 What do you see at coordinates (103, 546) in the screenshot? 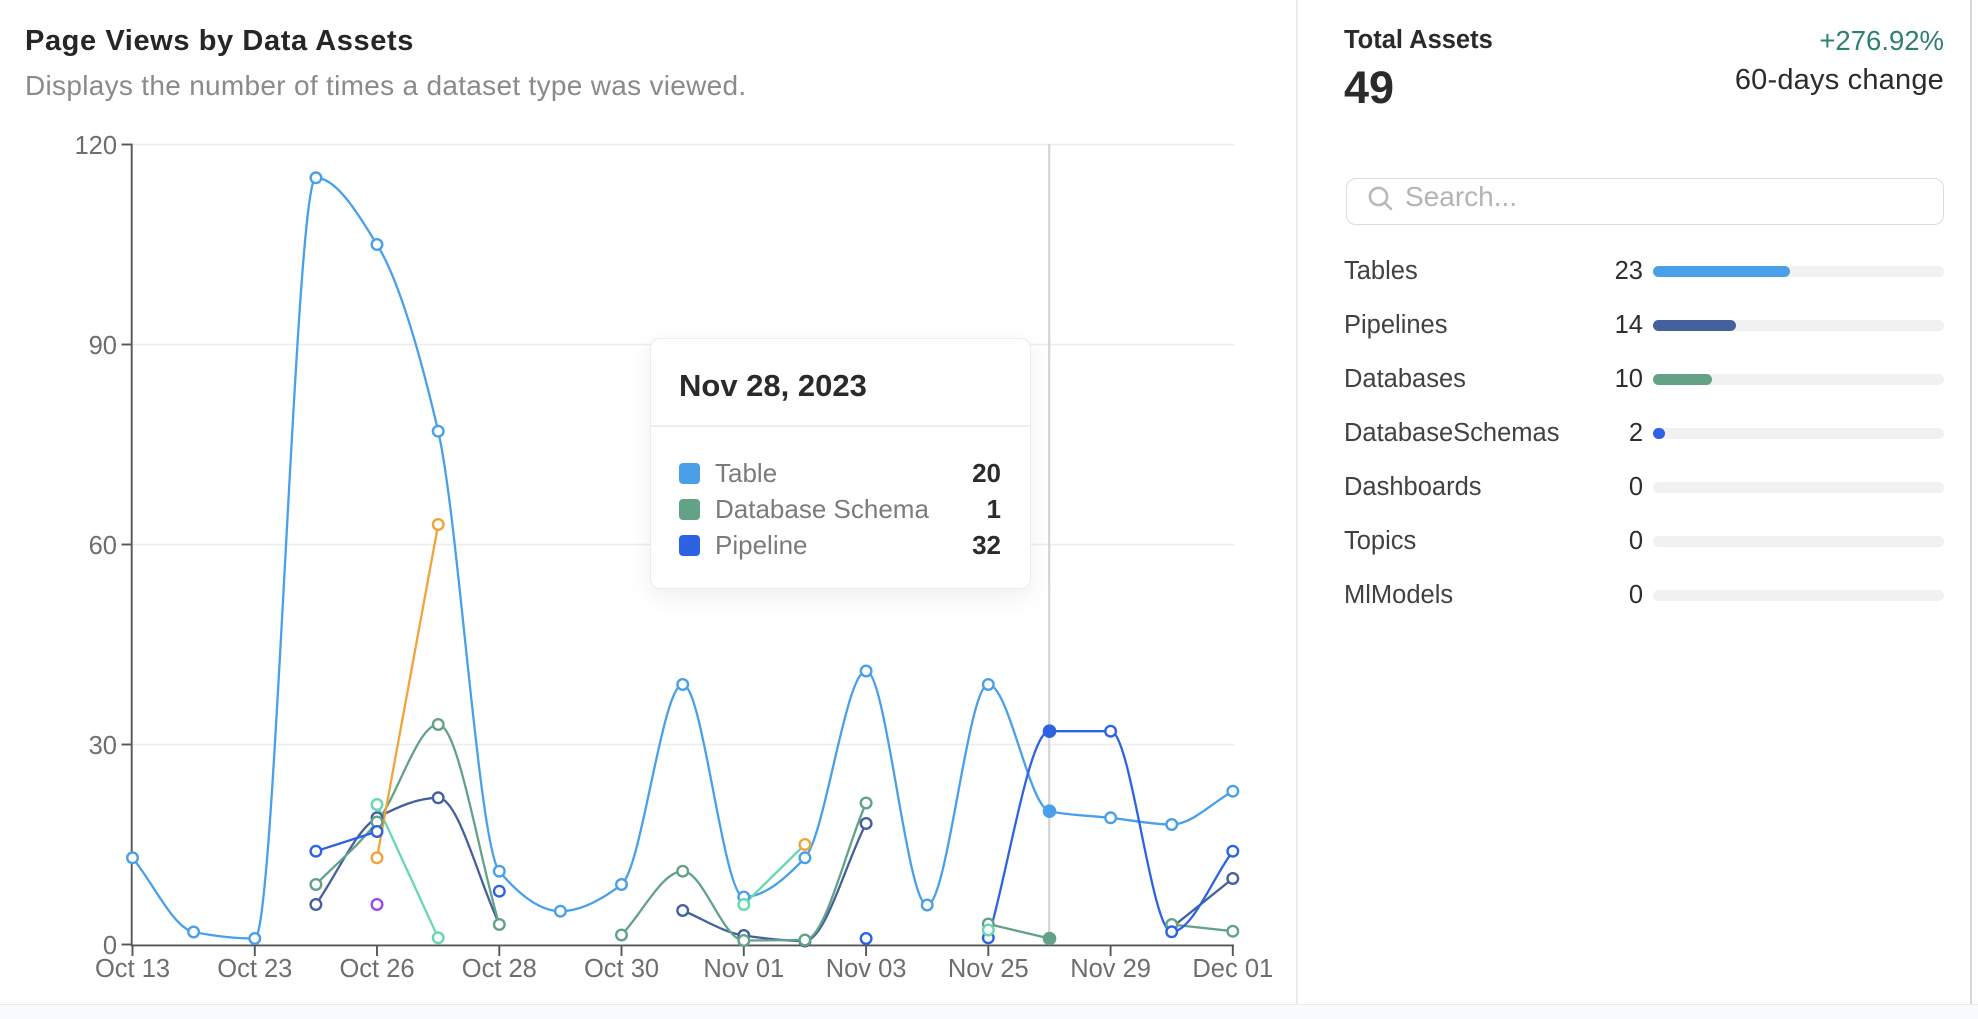
I see `svg-text: 60` at bounding box center [103, 546].